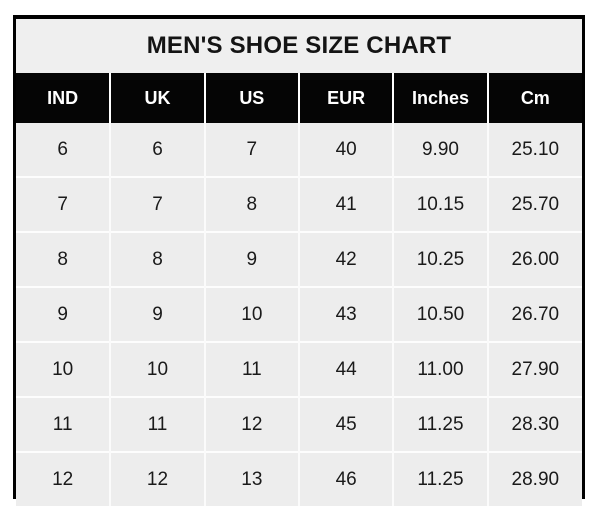  I want to click on cell-us: 10, so click(252, 314).